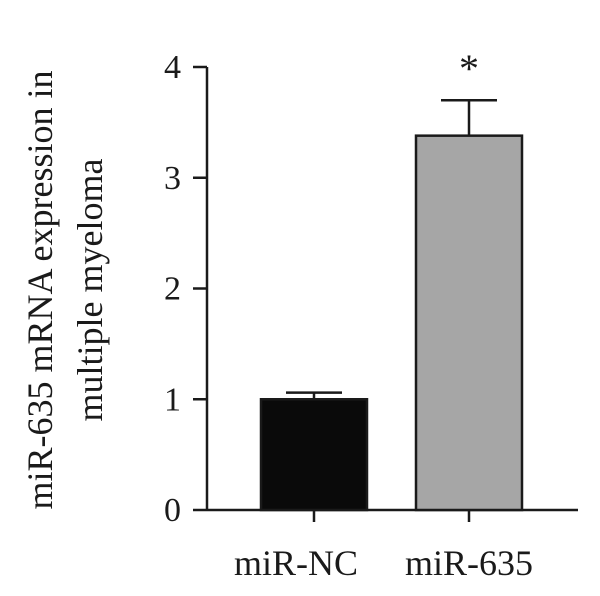 The width and height of the screenshot is (600, 596). Describe the element at coordinates (172, 289) in the screenshot. I see `y-tick-label-2: 2` at that location.